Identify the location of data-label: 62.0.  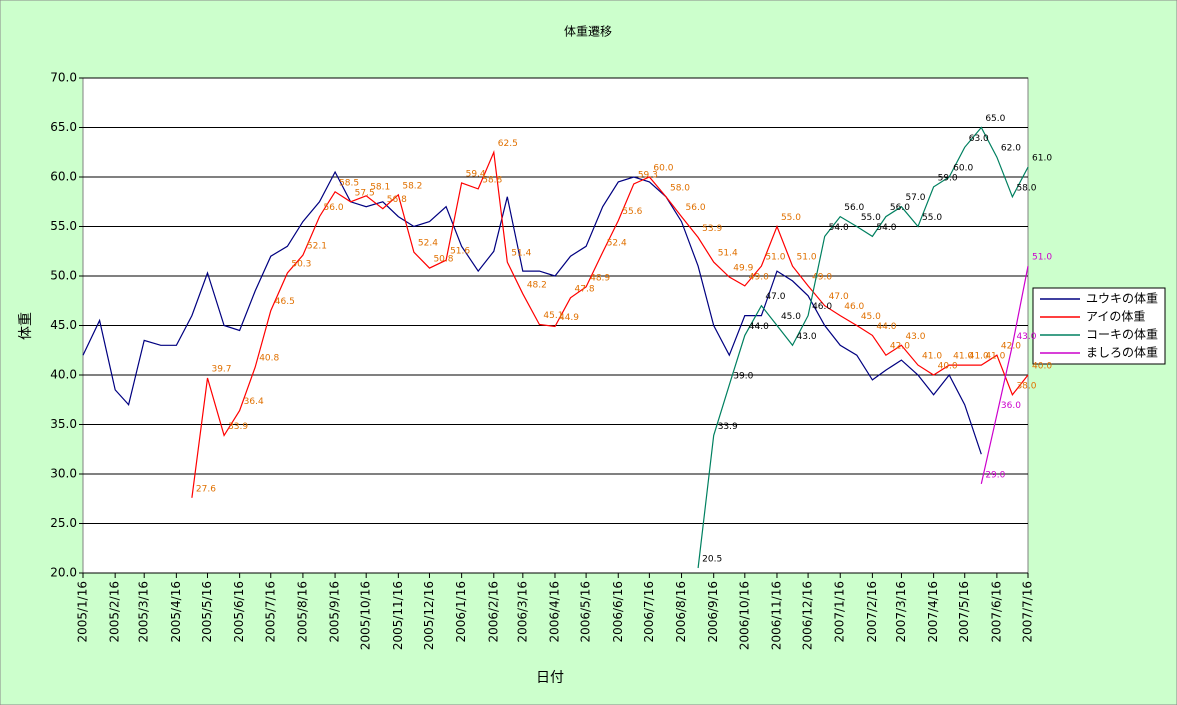
(1011, 149).